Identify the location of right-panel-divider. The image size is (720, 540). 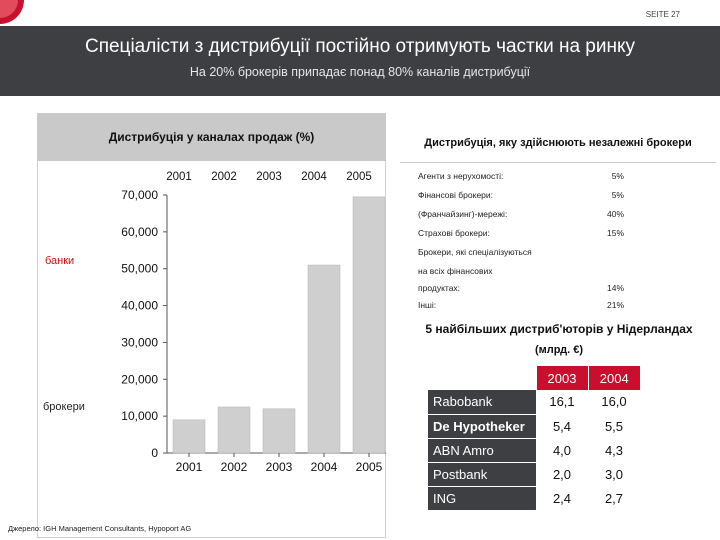
(558, 162).